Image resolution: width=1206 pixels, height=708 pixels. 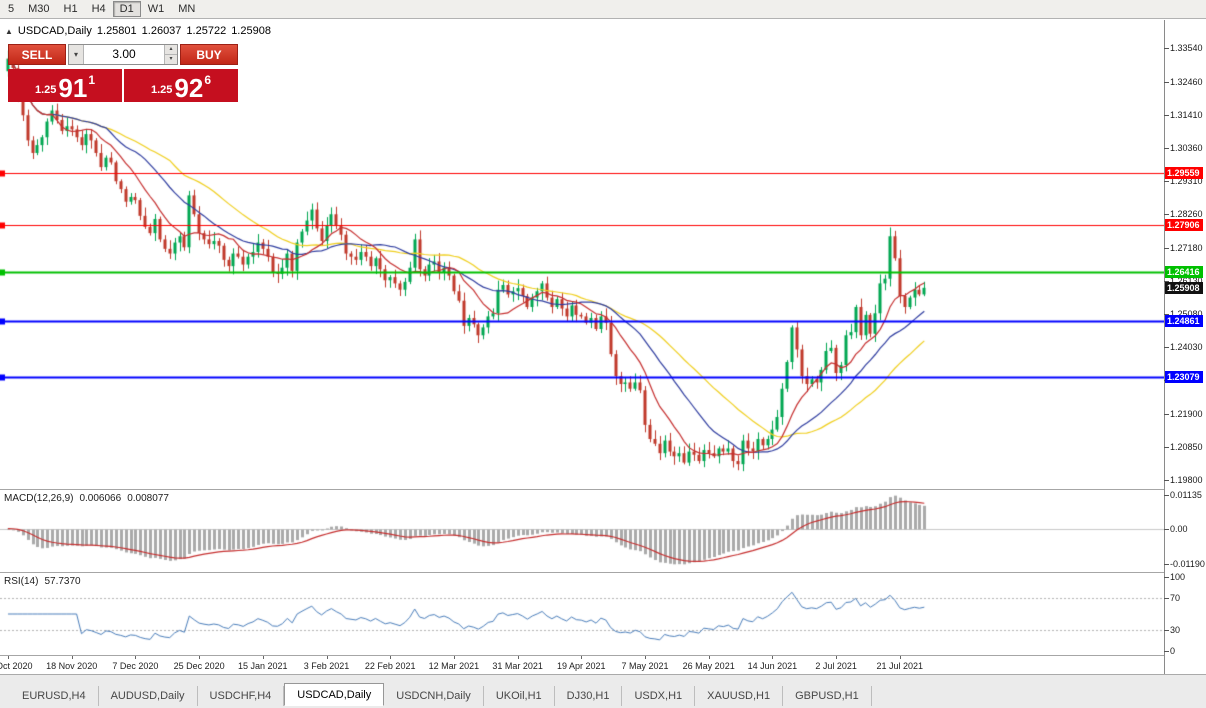 What do you see at coordinates (16, 666) in the screenshot?
I see `date-axis-label: 30 Oct 2020` at bounding box center [16, 666].